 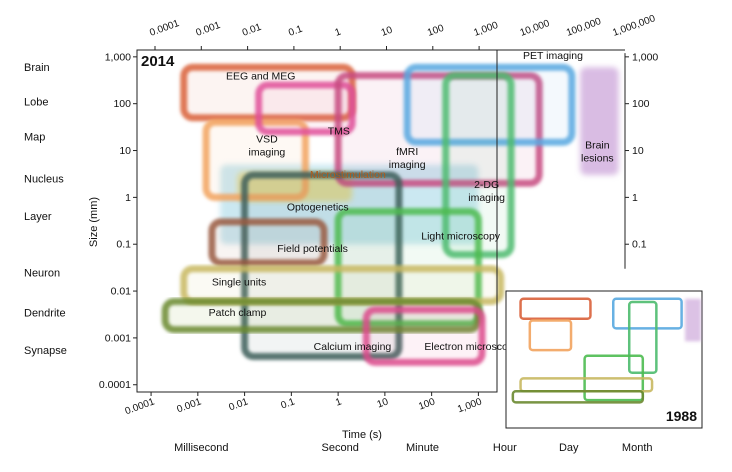 What do you see at coordinates (383, 403) in the screenshot?
I see `x-tick-label: 10` at bounding box center [383, 403].